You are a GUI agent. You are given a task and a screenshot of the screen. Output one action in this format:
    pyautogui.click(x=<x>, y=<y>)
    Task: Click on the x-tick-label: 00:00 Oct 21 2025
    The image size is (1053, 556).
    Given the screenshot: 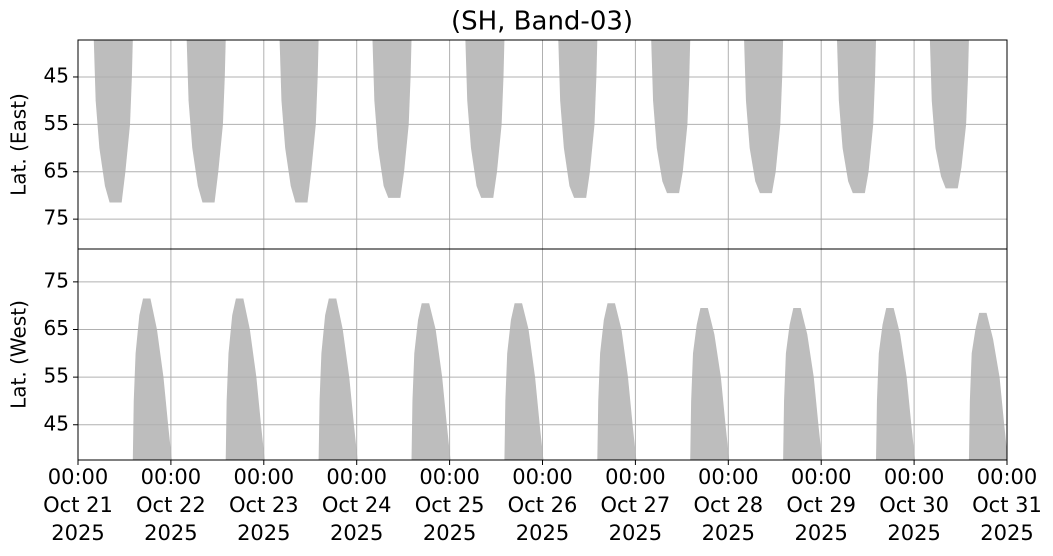 What is the action you would take?
    pyautogui.click(x=78, y=505)
    